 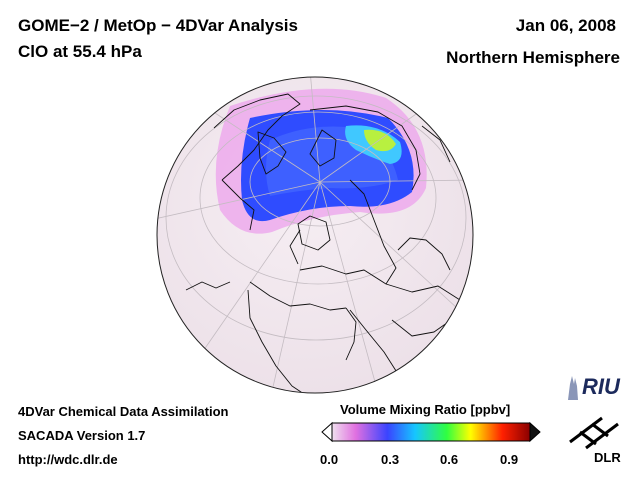 I want to click on map-subtitle: ClO at 55.4 hPa, so click(x=80, y=51).